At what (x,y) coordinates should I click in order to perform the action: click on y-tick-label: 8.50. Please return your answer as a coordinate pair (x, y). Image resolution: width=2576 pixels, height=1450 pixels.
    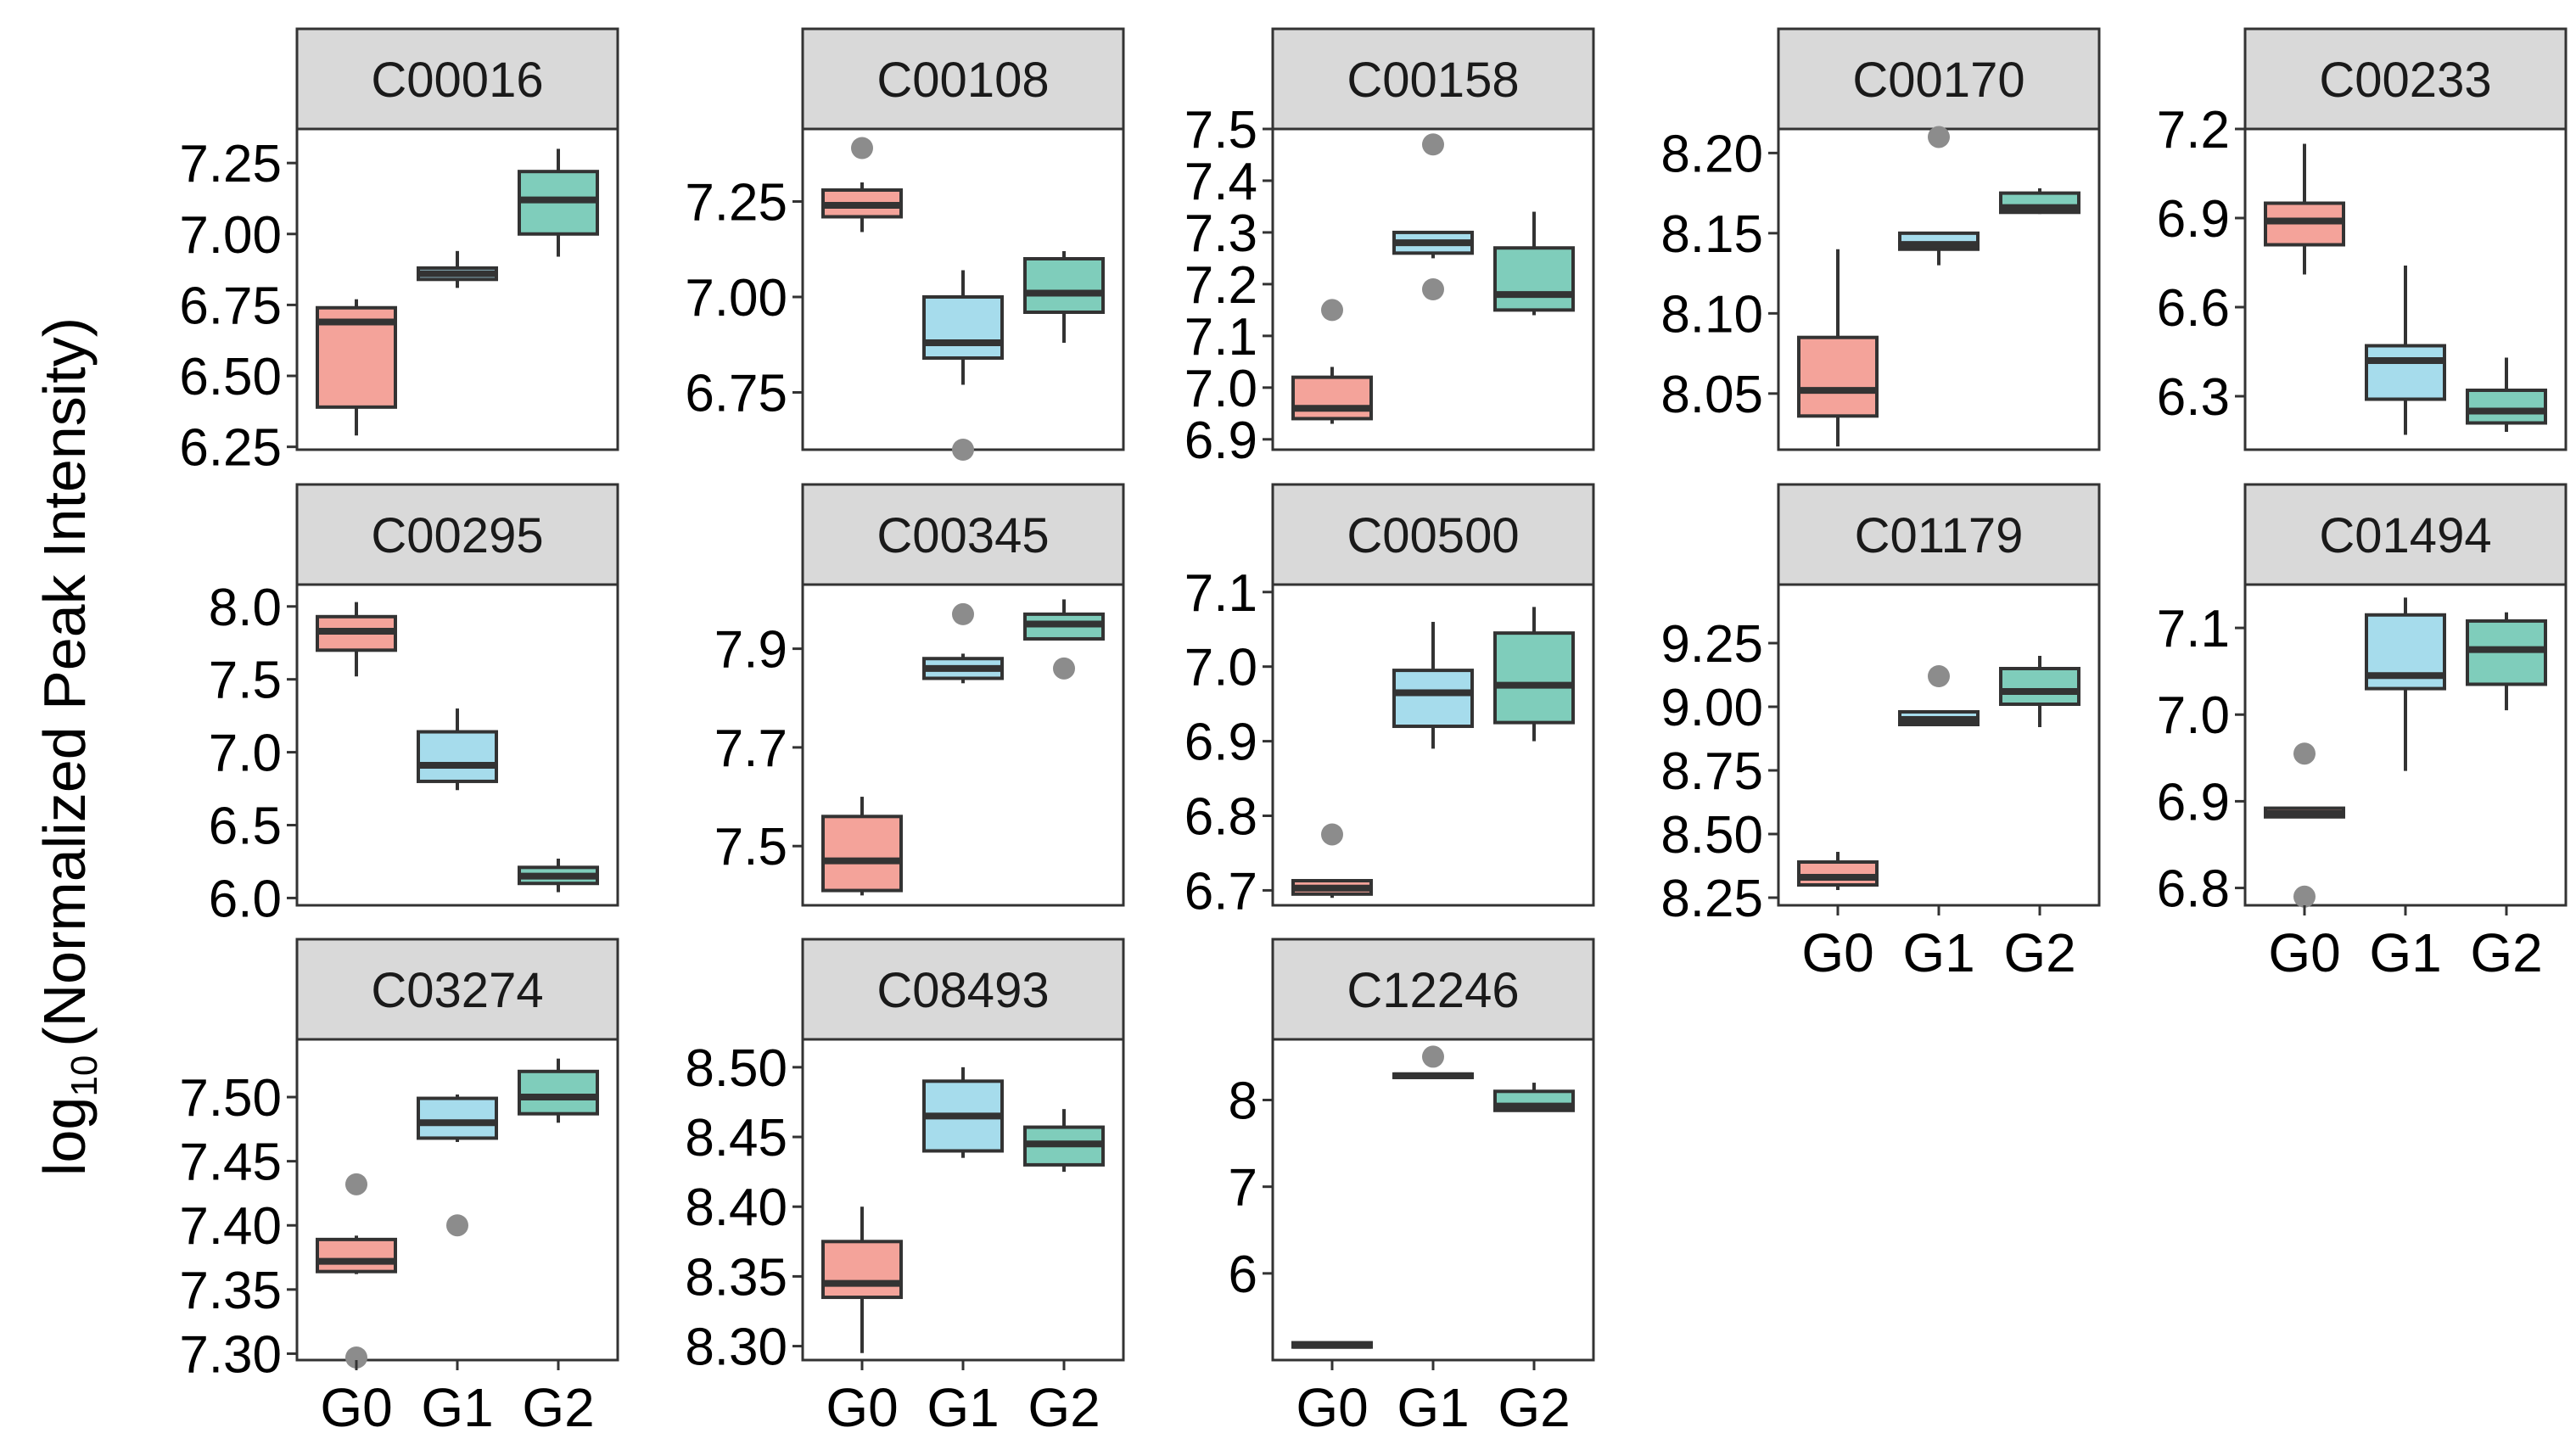
    Looking at the image, I should click on (1711, 835).